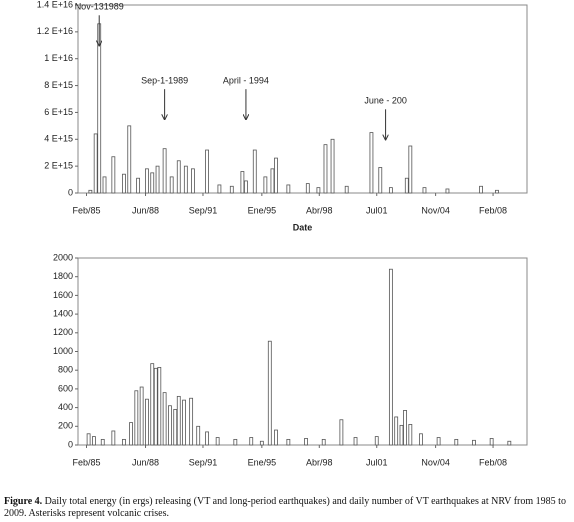 The width and height of the screenshot is (574, 522). What do you see at coordinates (99, 7) in the screenshot?
I see `annotation: Nov-131989` at bounding box center [99, 7].